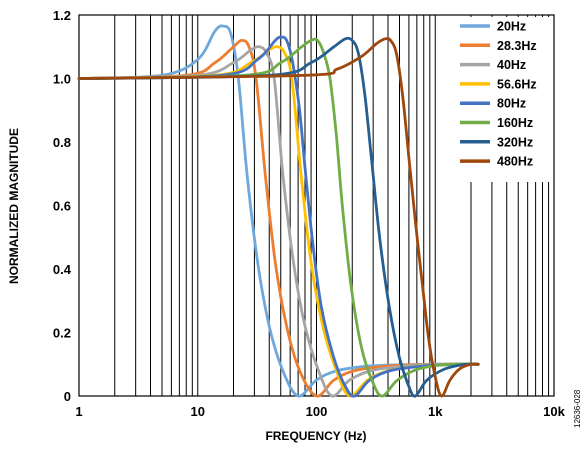 The width and height of the screenshot is (587, 449). I want to click on legend-label: 80Hz, so click(511, 104).